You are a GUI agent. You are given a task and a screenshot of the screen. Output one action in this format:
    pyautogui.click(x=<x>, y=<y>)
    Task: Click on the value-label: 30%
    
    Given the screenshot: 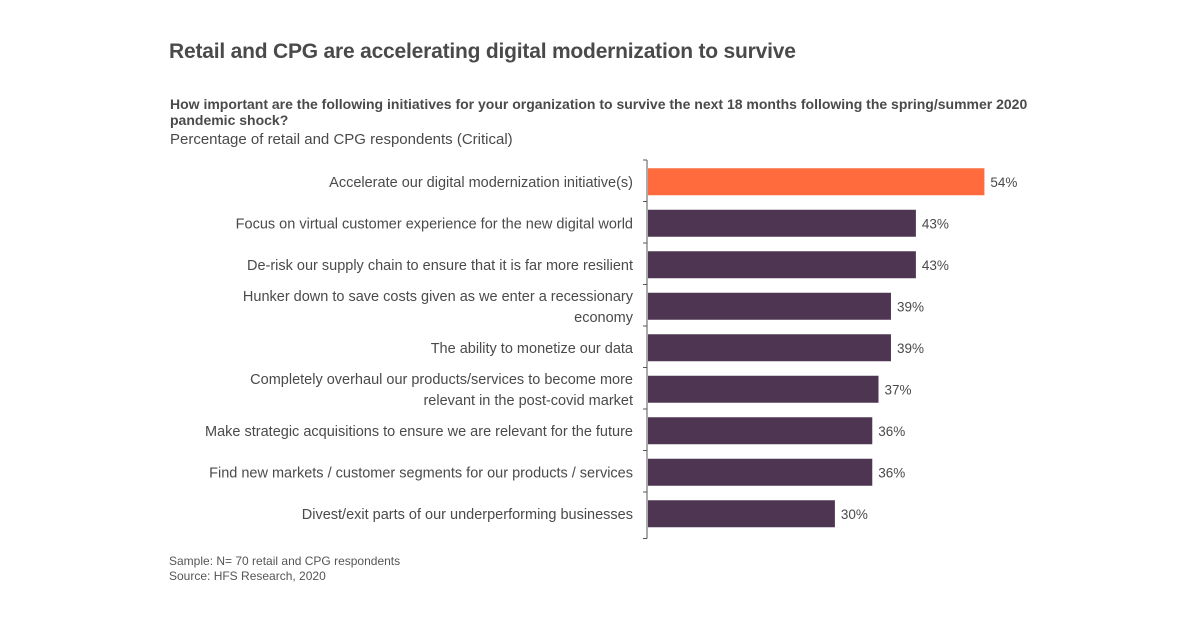 What is the action you would take?
    pyautogui.click(x=854, y=514)
    